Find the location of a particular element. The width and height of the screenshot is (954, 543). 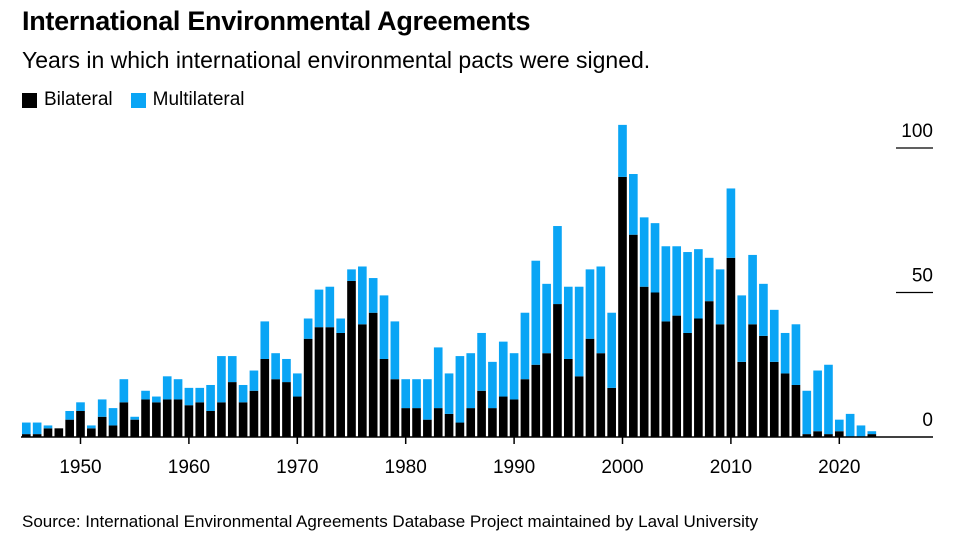

bar-bilateral-1990 is located at coordinates (514, 418).